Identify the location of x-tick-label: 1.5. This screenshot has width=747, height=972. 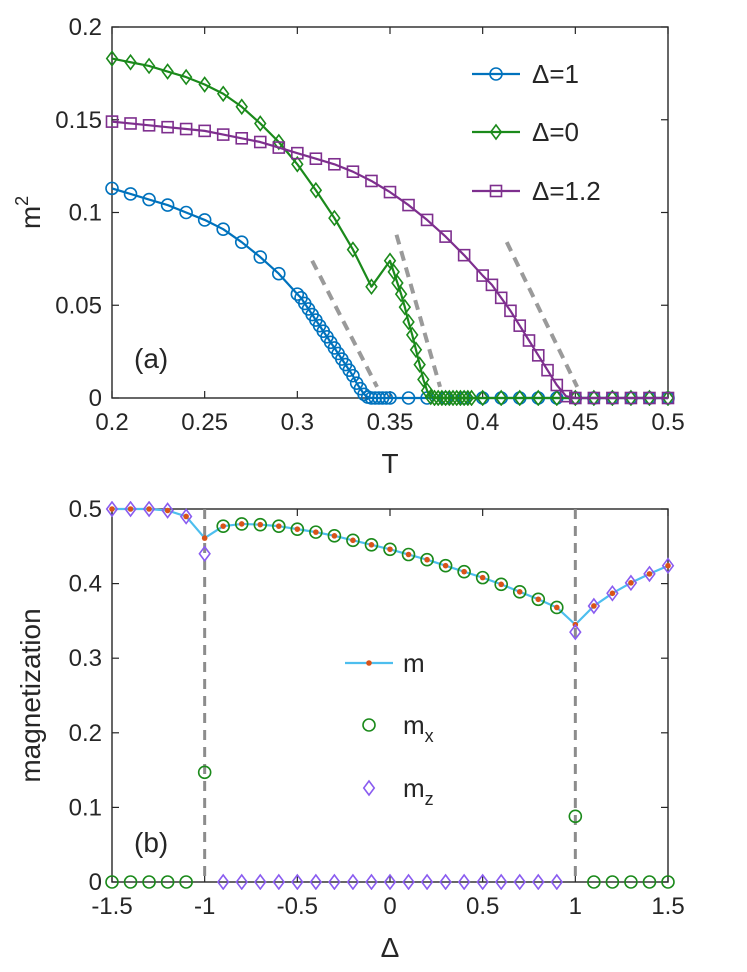
(667, 906).